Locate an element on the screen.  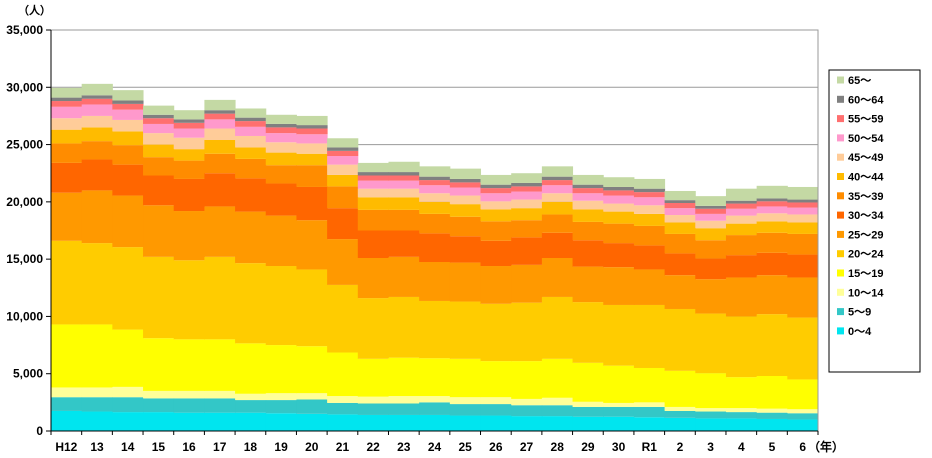
legend-label: 60～64 is located at coordinates (866, 100).